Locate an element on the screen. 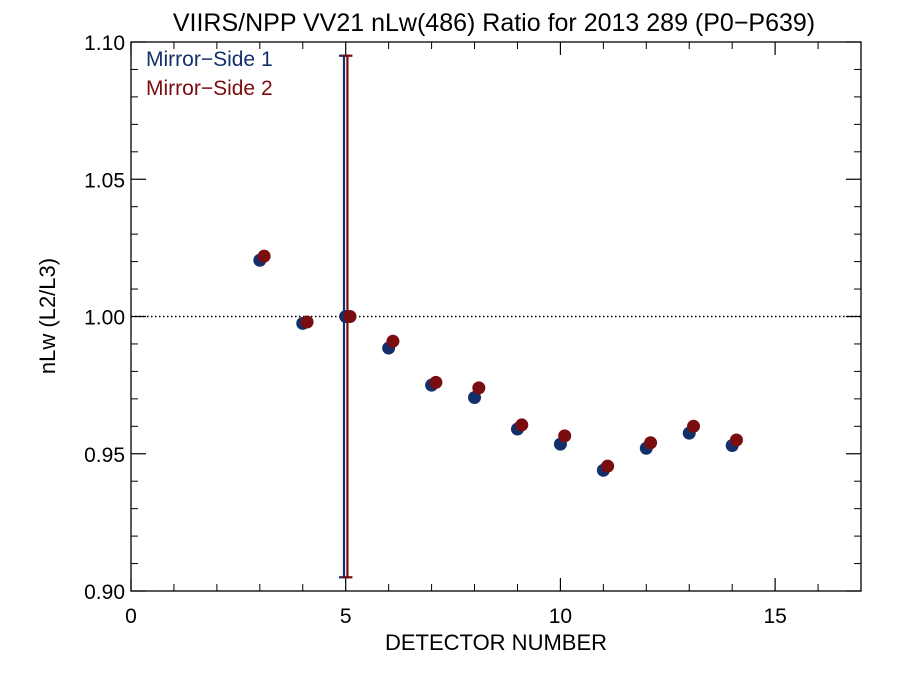 The width and height of the screenshot is (900, 675). y-axis-label: nLw (L2/L3) is located at coordinates (47, 316).